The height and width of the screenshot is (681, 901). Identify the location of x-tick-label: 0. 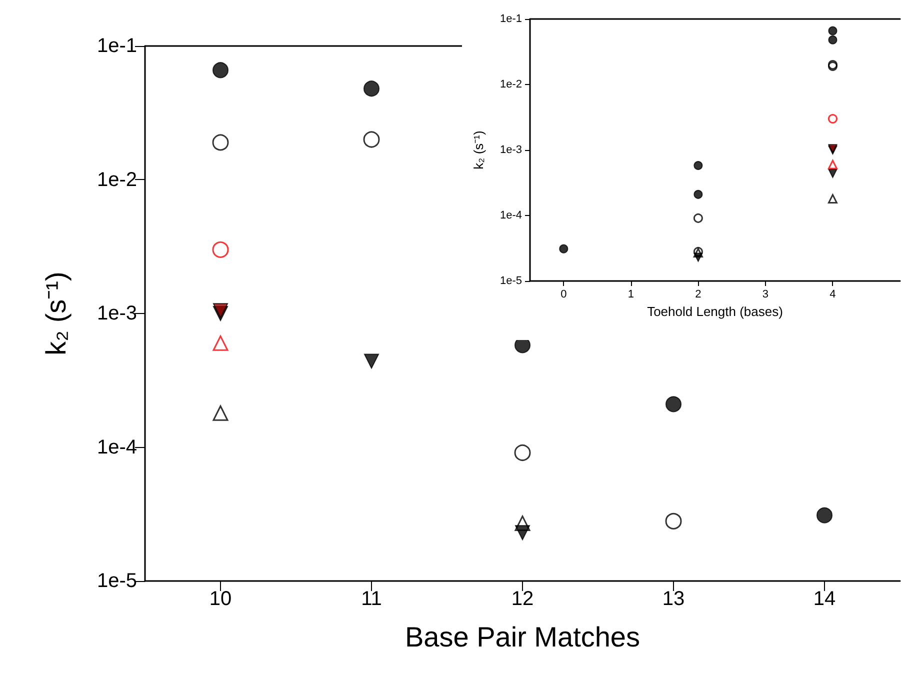
(563, 294).